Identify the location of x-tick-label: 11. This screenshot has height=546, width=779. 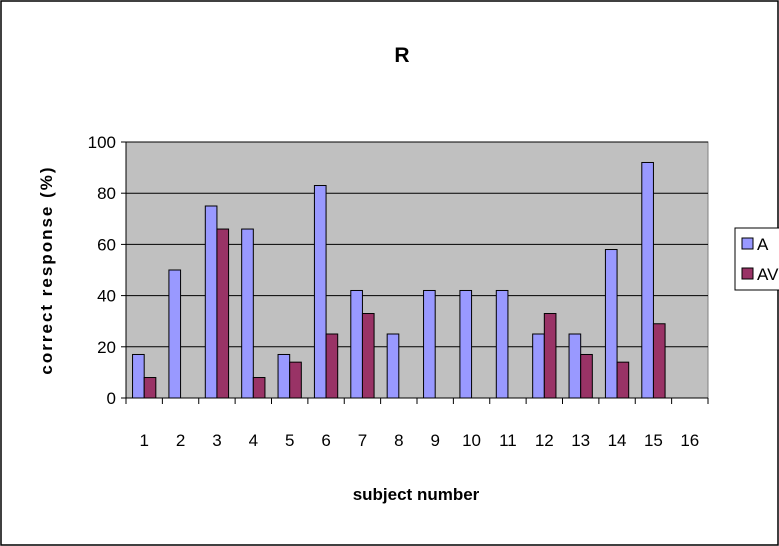
(508, 440).